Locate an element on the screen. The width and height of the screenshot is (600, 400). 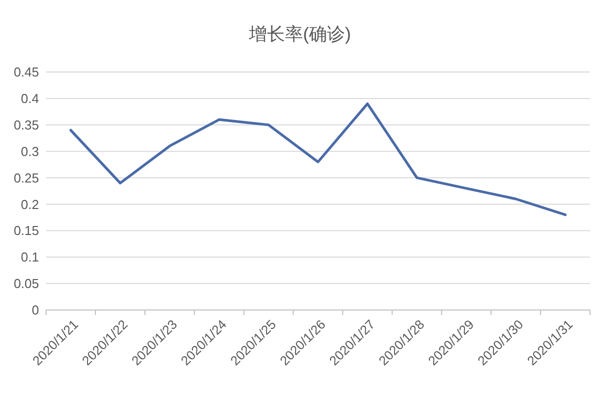
y-tick-label: 0.15 is located at coordinates (26, 230).